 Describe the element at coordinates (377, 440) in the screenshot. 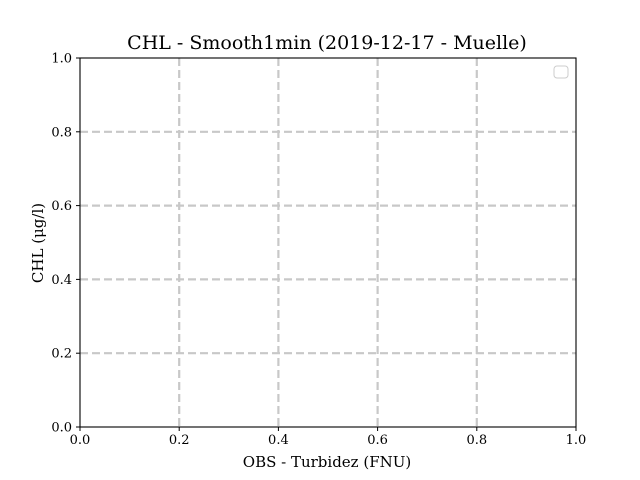

I see `x-tick-label: 0.6` at that location.